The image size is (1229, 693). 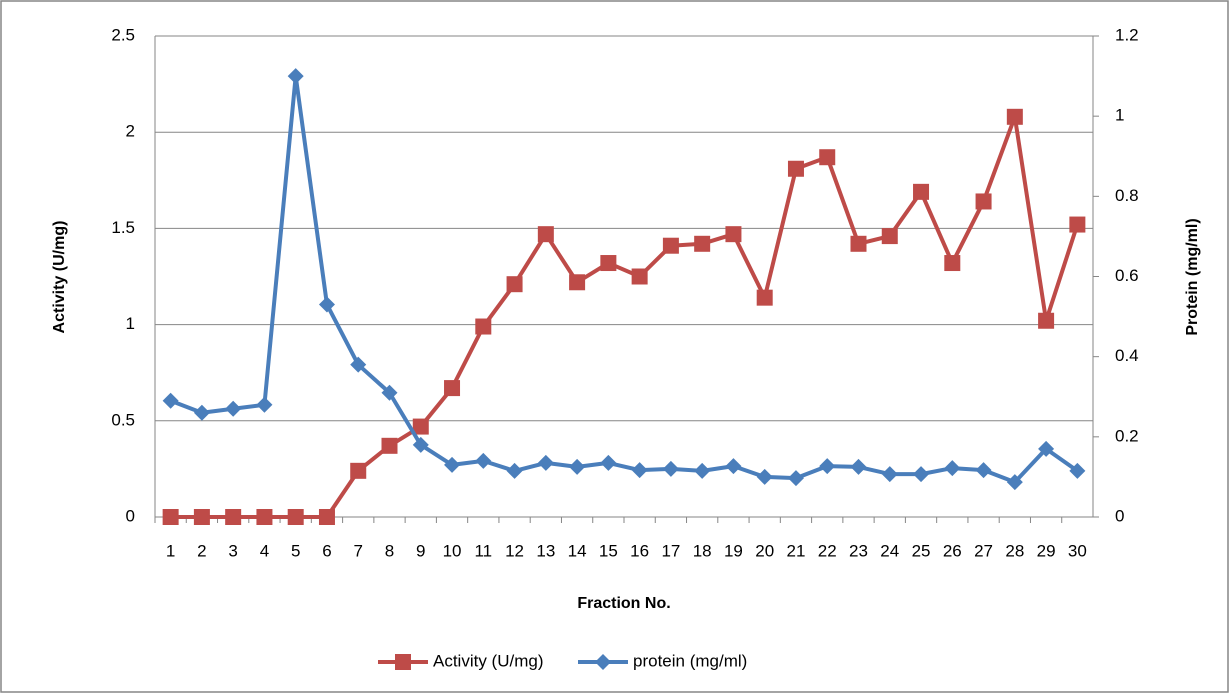 What do you see at coordinates (1077, 550) in the screenshot?
I see `x-tick-label: 30` at bounding box center [1077, 550].